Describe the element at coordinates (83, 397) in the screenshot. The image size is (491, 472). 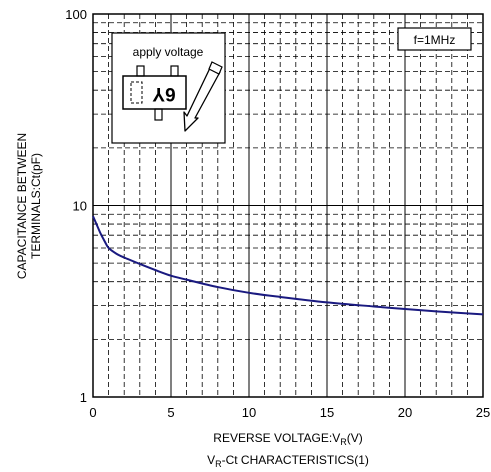
I see `y-tick-label: 1` at that location.